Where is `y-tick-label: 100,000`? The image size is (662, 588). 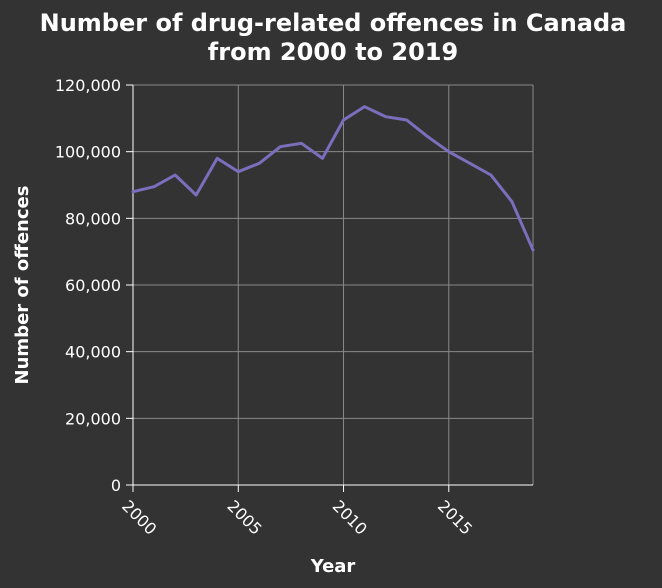 y-tick-label: 100,000 is located at coordinates (88, 152).